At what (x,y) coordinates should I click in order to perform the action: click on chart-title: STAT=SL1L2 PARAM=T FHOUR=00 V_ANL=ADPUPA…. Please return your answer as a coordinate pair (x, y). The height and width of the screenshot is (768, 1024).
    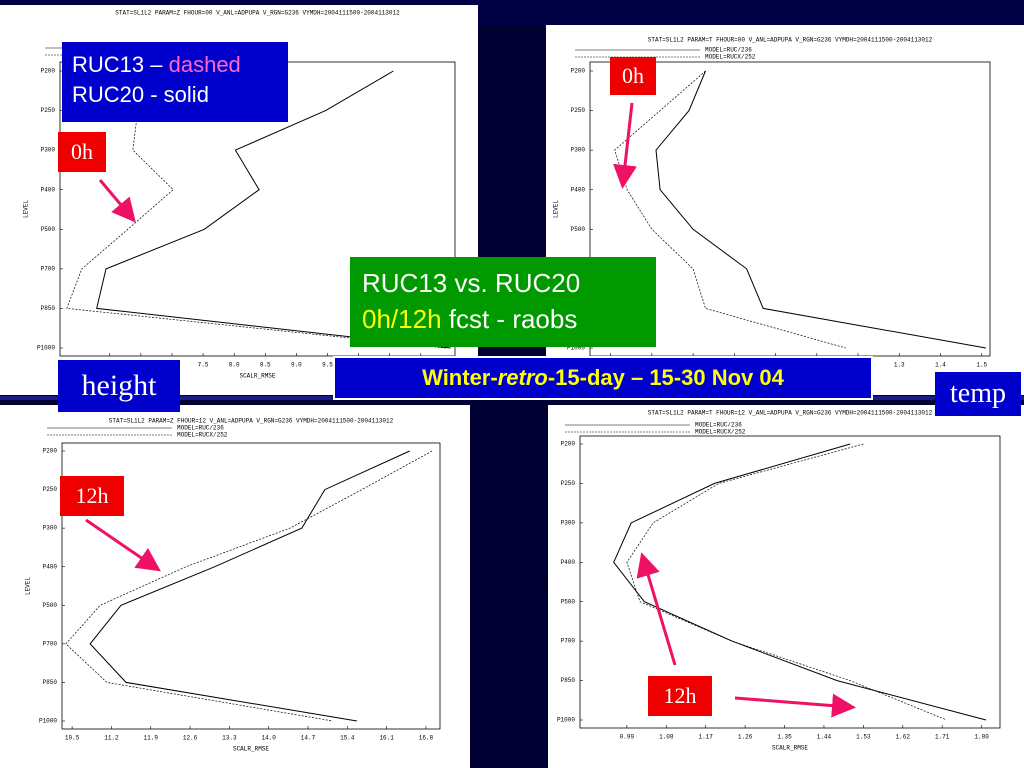
    Looking at the image, I should click on (790, 40).